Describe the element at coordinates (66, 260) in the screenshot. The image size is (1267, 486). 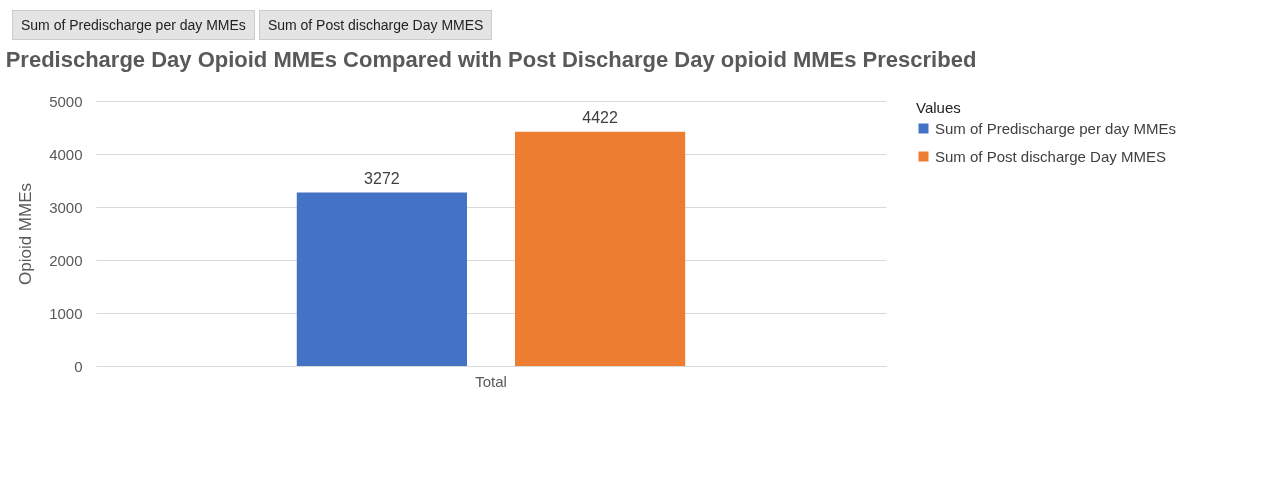
I see `y-tick-label: 2000` at that location.